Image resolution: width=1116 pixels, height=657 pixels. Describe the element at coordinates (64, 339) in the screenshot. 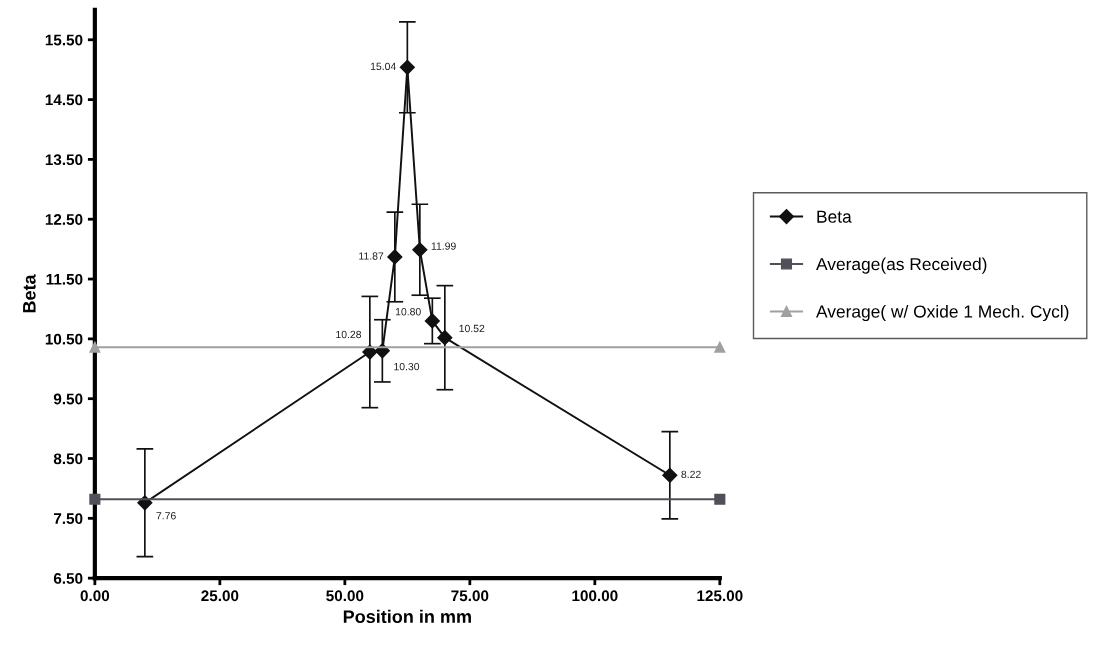

I see `y-tick-label: 10.50` at that location.